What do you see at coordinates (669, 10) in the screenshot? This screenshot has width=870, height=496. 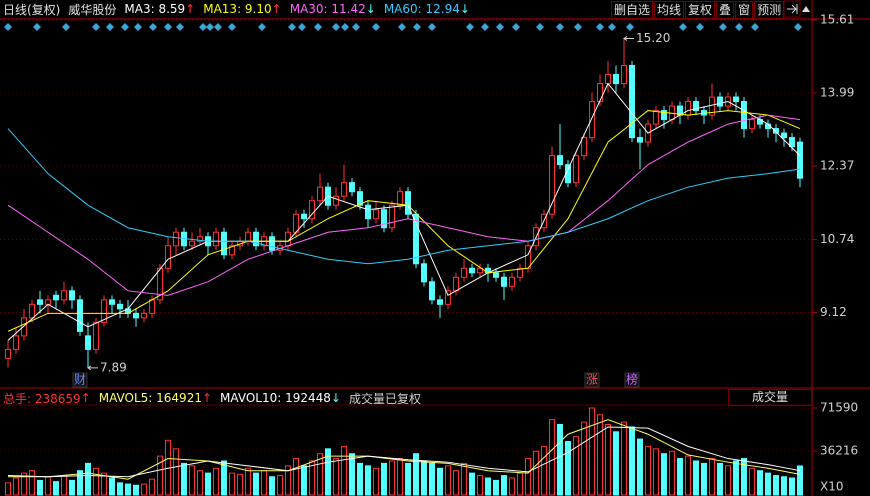 I see `toolbar-button: 均线` at bounding box center [669, 10].